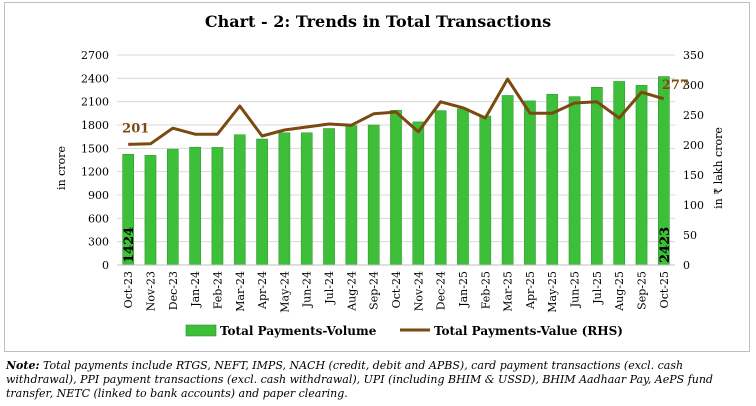  I want to click on y-tick-label: 1200, so click(95, 172).